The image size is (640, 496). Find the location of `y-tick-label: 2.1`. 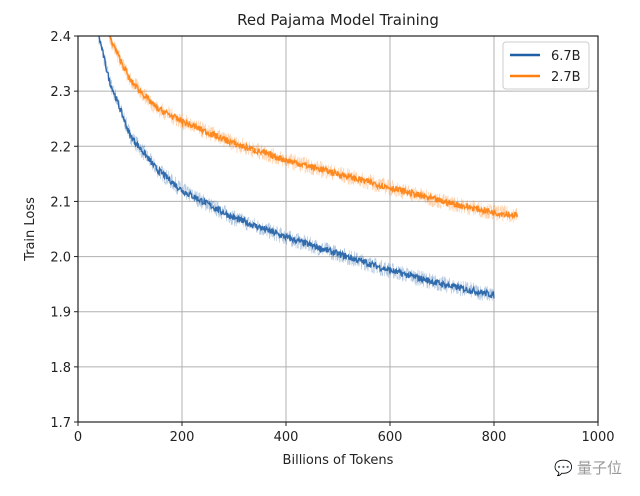

y-tick-label: 2.1 is located at coordinates (60, 202).